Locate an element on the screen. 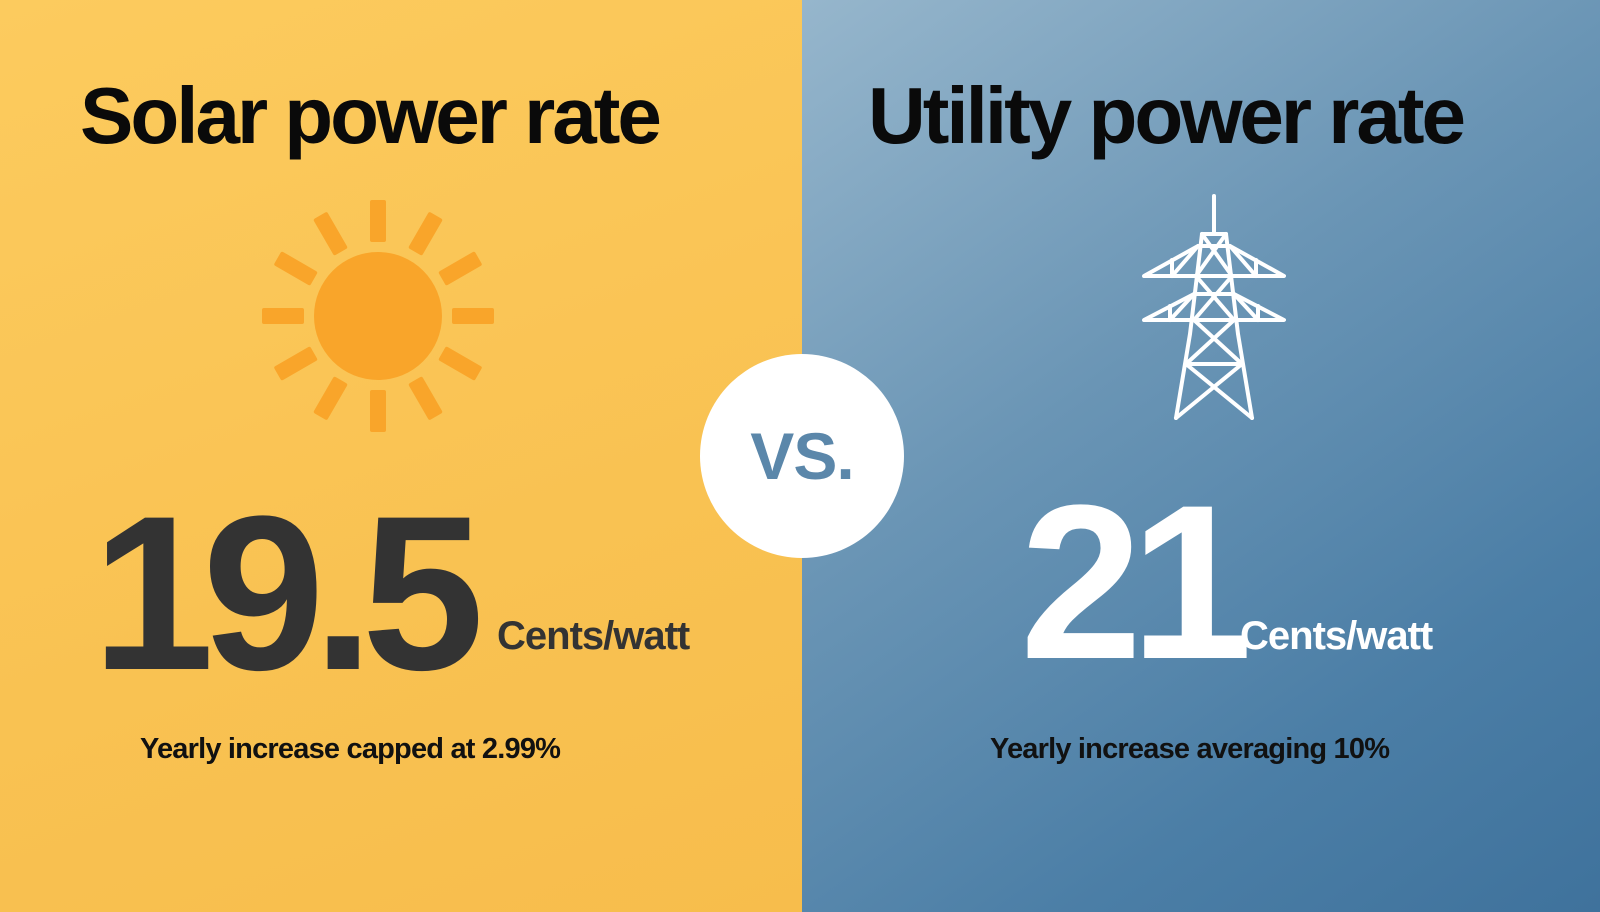  utility-rate-unit: Cents/watt is located at coordinates (1336, 636).